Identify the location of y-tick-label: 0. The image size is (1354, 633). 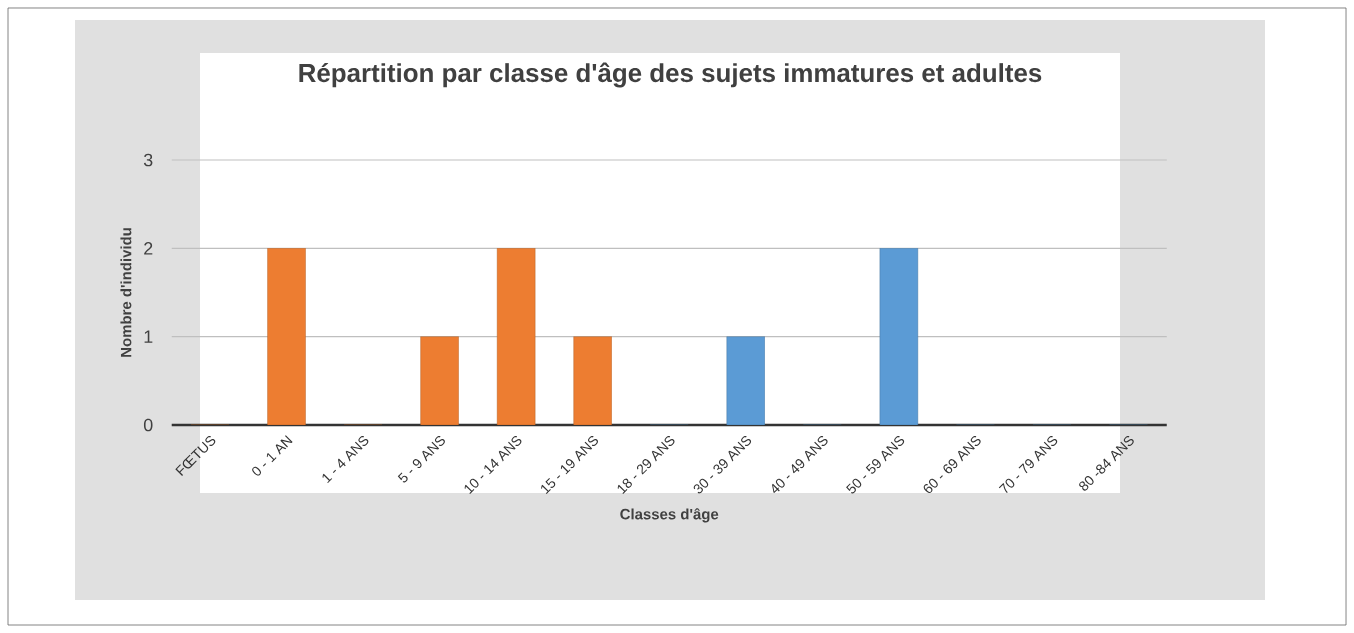
(148, 425).